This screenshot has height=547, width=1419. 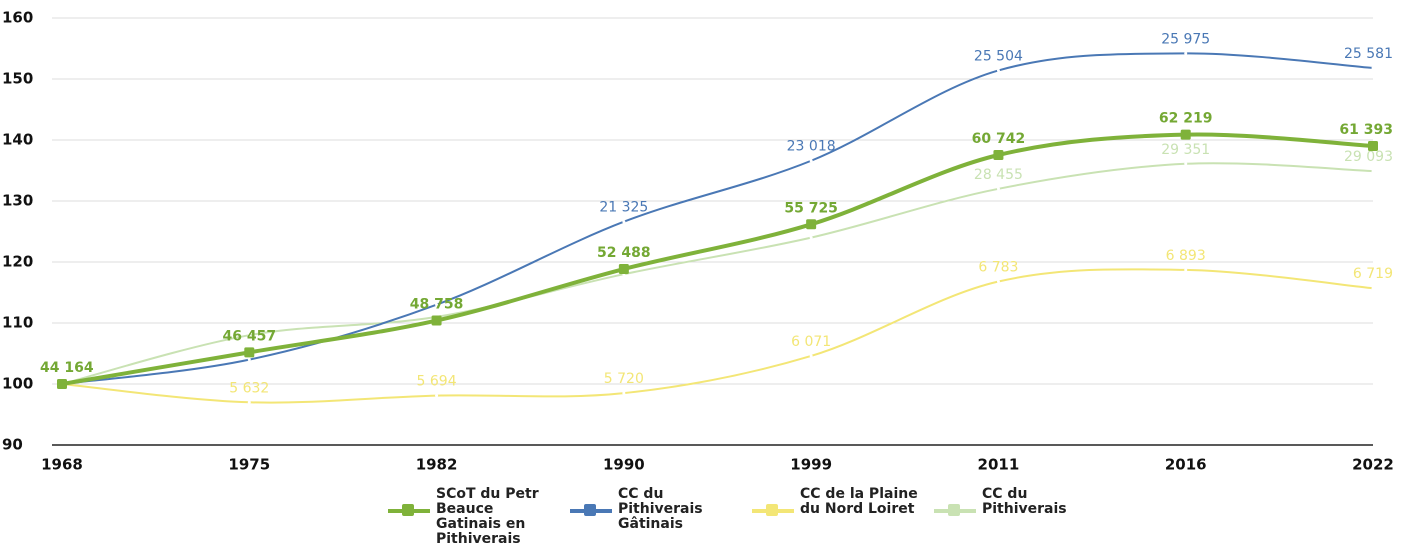 I want to click on data-label: 23 018, so click(x=811, y=147).